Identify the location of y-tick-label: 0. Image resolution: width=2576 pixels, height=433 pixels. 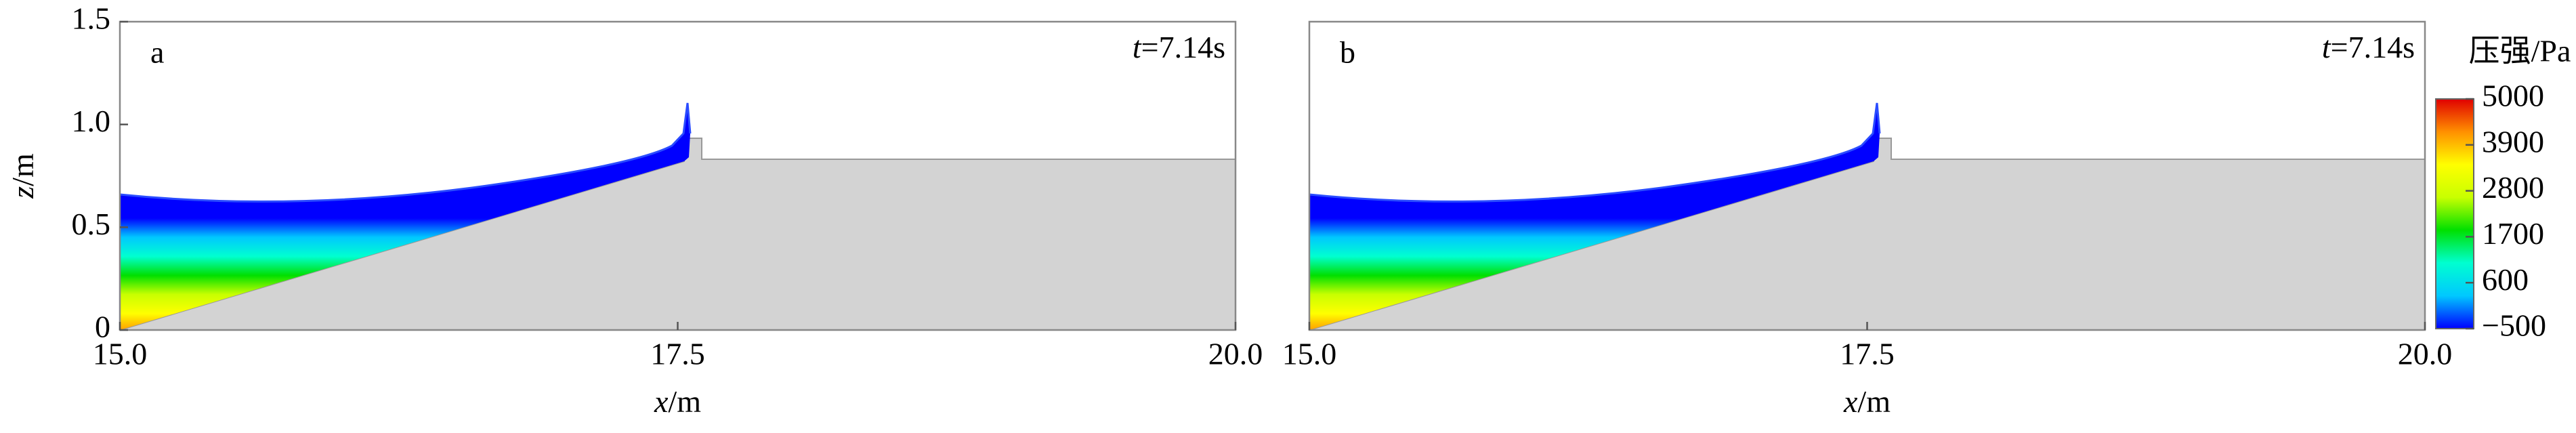
(102, 327).